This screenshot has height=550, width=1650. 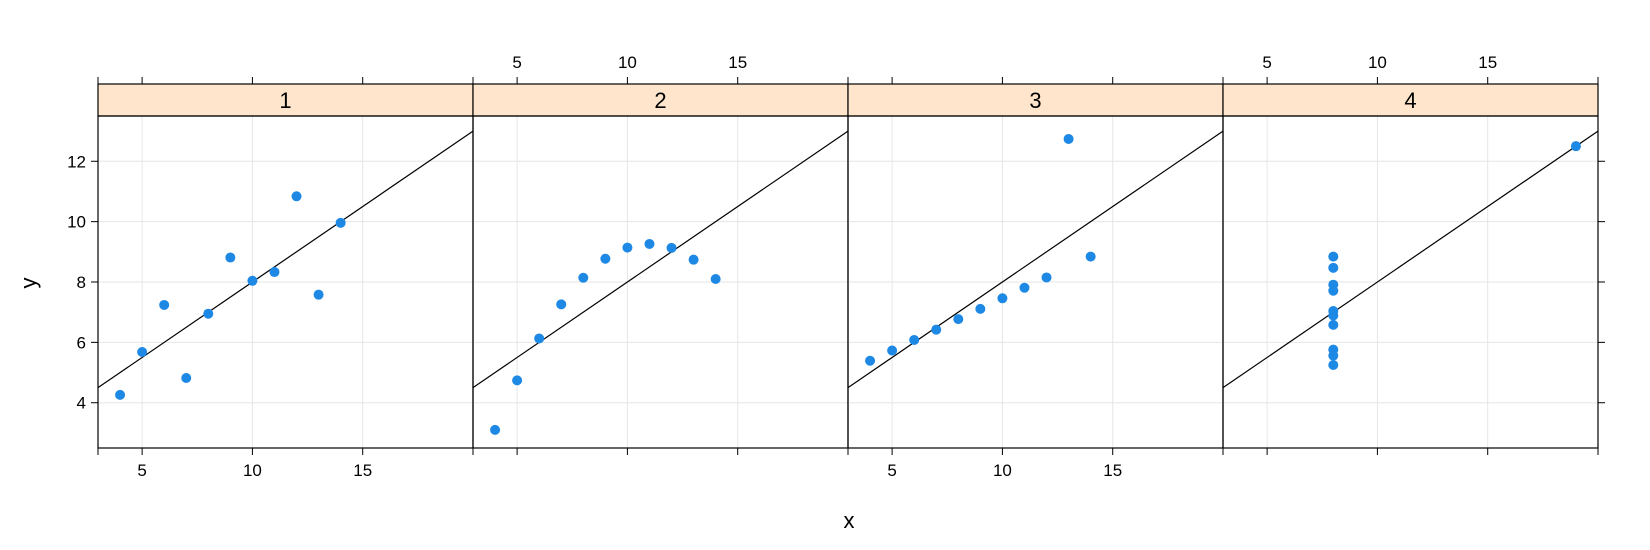 I want to click on panel-strip-label: 4, so click(x=1410, y=100).